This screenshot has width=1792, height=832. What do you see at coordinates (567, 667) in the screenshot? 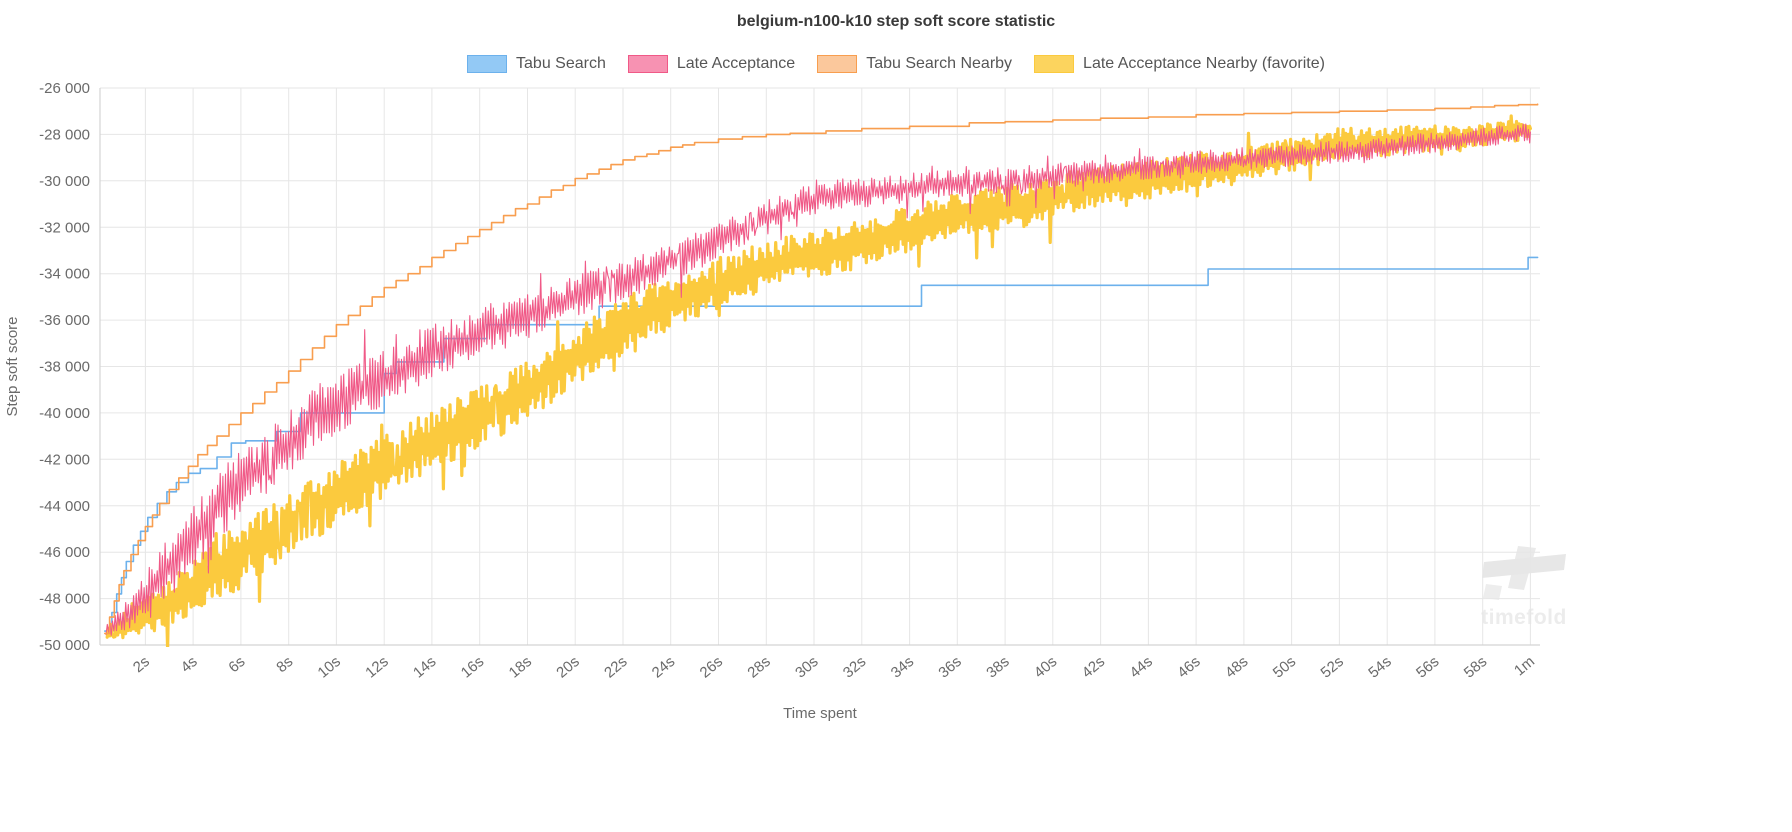
I see `x-tick-label: 20s` at bounding box center [567, 667].